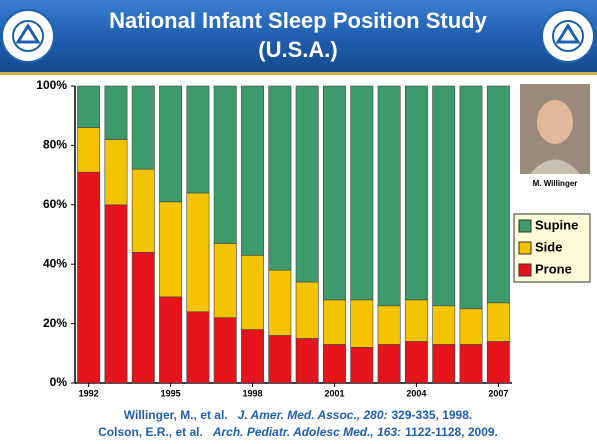 This screenshot has height=444, width=597. What do you see at coordinates (555, 183) in the screenshot?
I see `photo-caption: M. Willinger` at bounding box center [555, 183].